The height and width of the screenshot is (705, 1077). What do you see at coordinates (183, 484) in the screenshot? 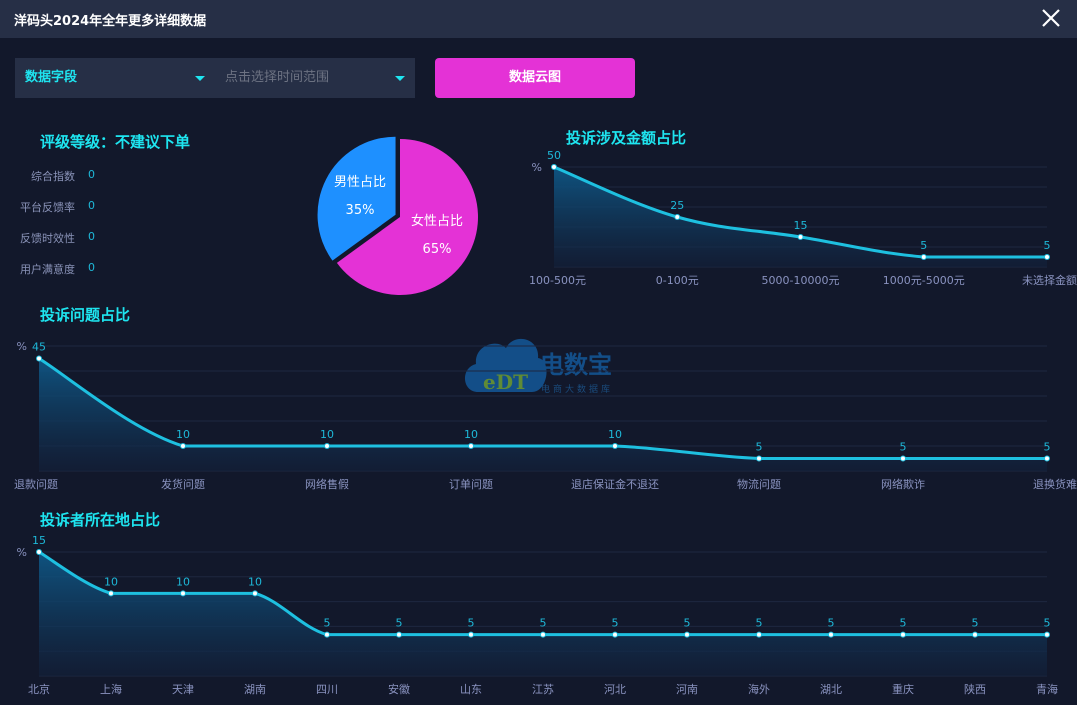
I see `x-axis-label: 发货问题` at bounding box center [183, 484].